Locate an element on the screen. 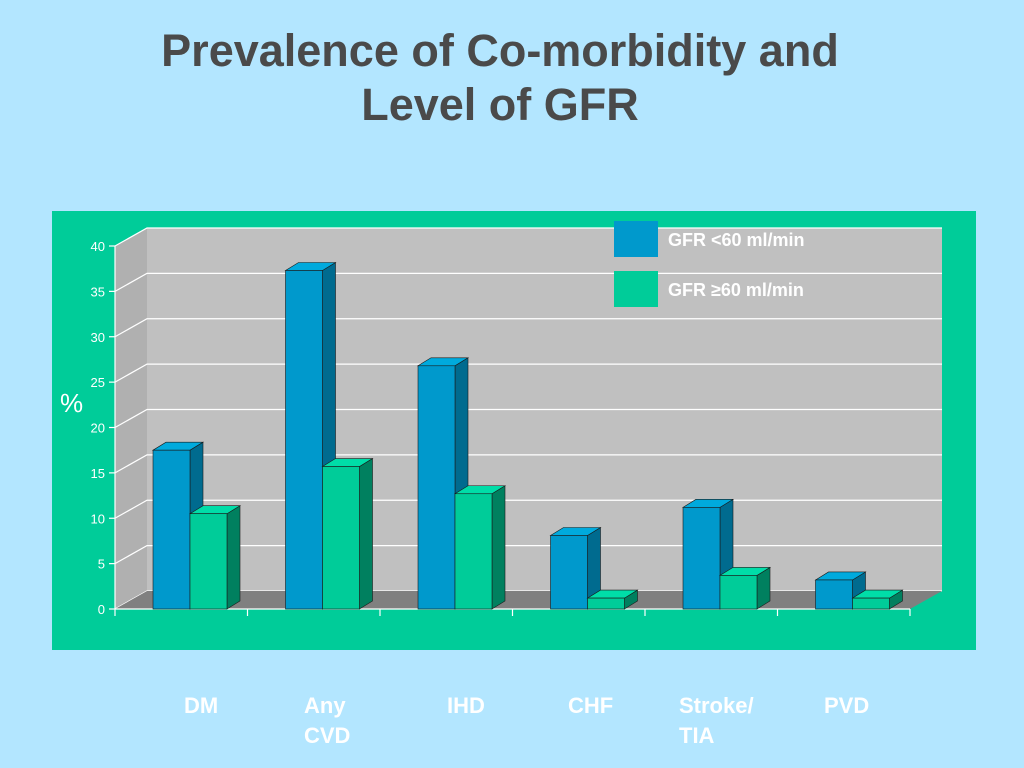 Image resolution: width=1024 pixels, height=768 pixels. category-label-chf: CHF is located at coordinates (591, 705).